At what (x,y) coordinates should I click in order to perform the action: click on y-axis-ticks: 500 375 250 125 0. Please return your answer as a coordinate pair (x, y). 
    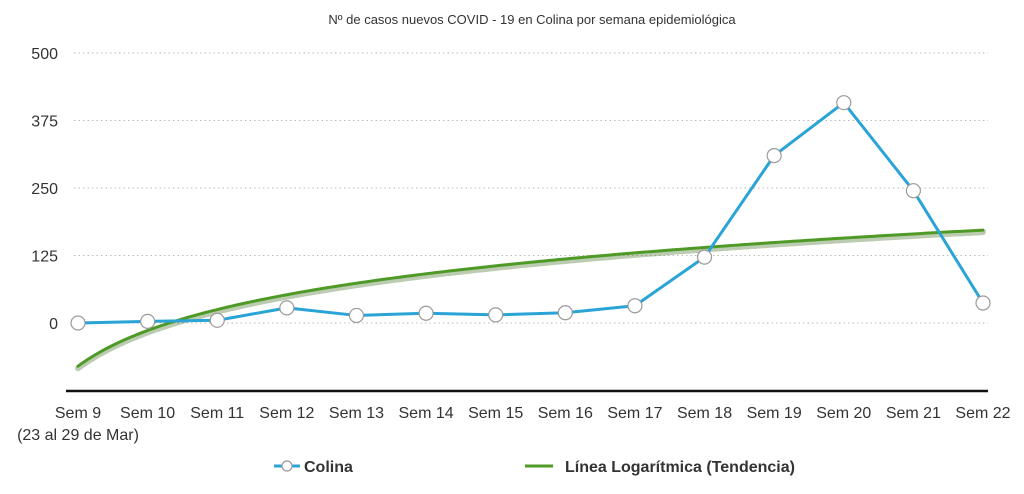
    Looking at the image, I should click on (44, 189).